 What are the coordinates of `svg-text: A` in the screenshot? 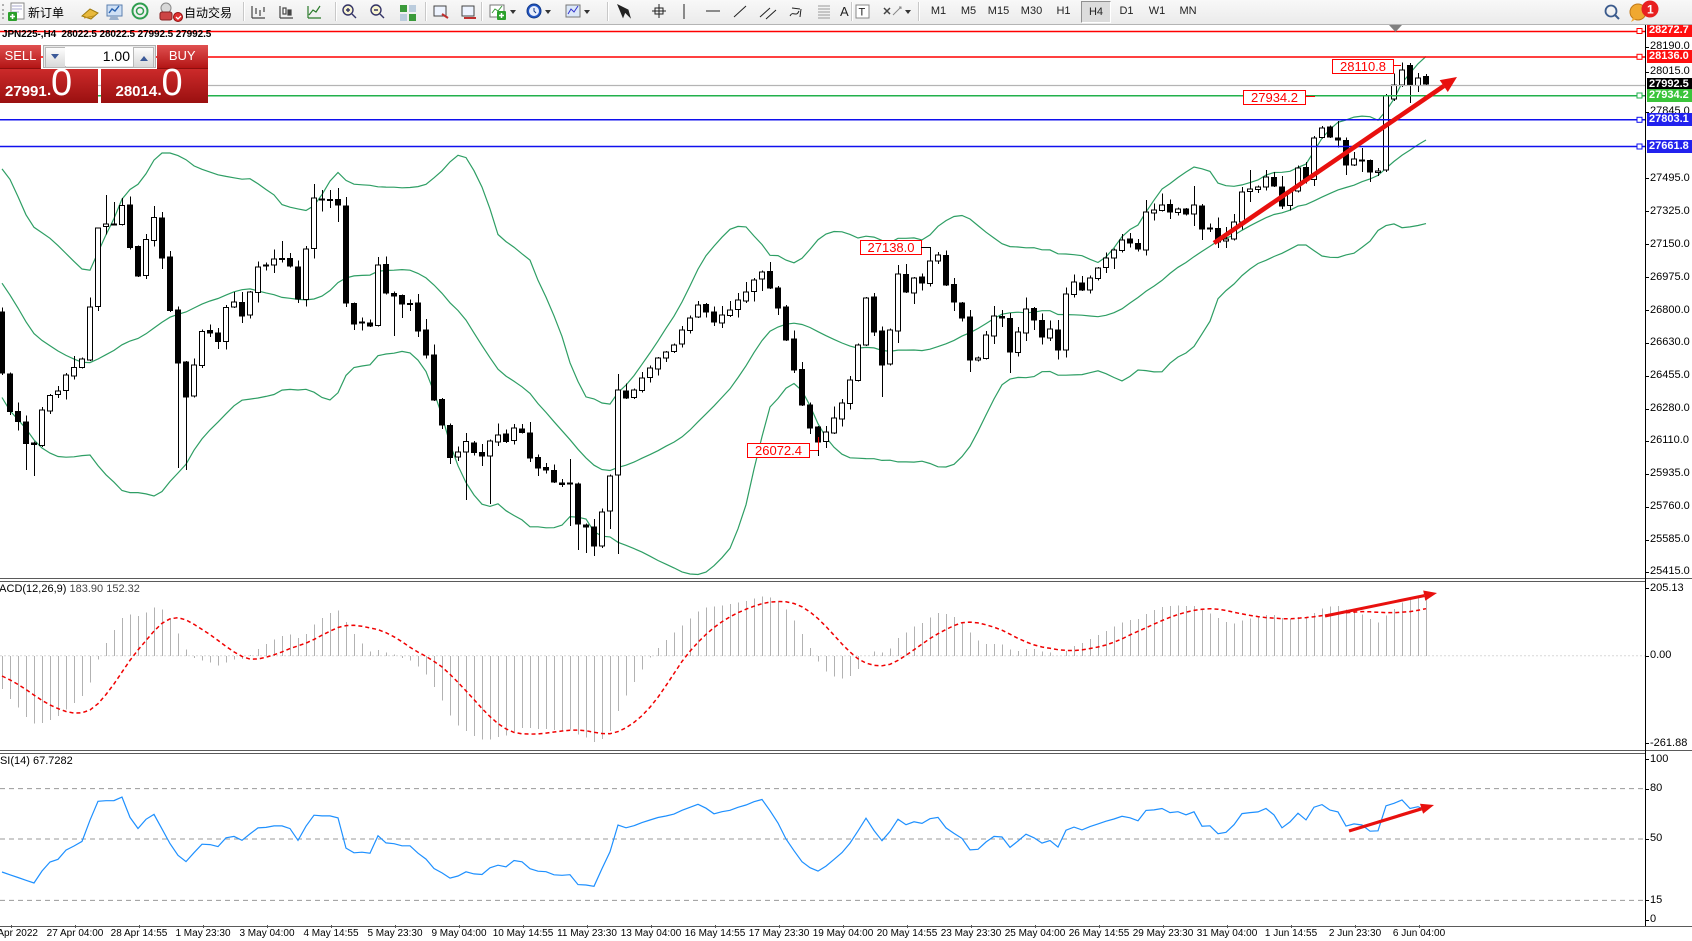 It's located at (844, 11).